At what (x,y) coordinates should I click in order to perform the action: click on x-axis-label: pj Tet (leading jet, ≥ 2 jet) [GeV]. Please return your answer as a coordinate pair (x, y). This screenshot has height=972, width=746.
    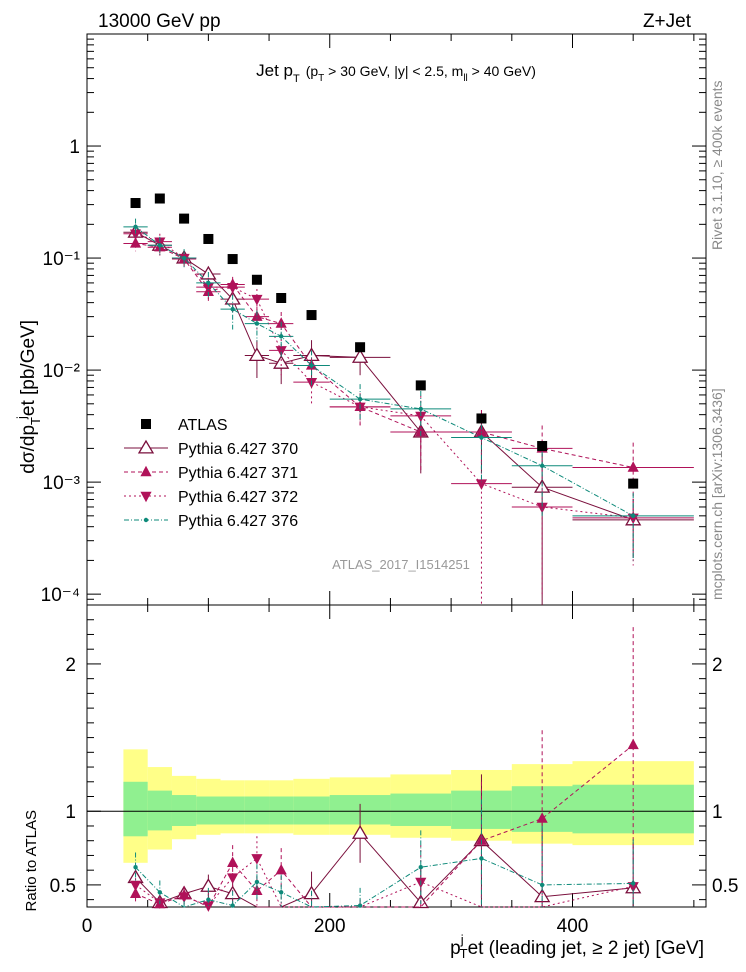
    Looking at the image, I should click on (577, 946).